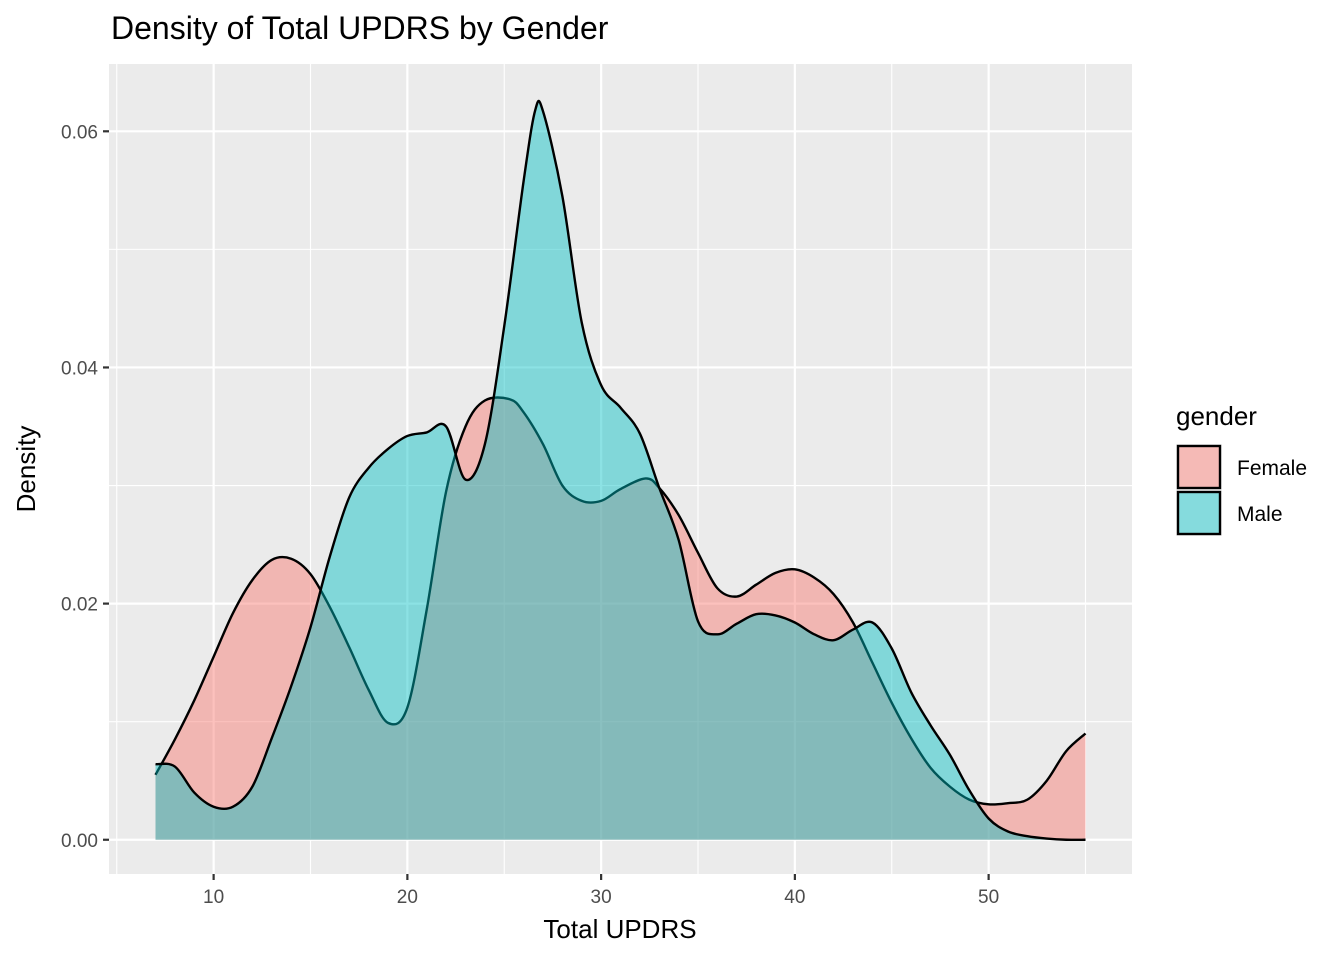 This screenshot has width=1344, height=960. Describe the element at coordinates (79, 841) in the screenshot. I see `y-tick-label: 0.00` at that location.